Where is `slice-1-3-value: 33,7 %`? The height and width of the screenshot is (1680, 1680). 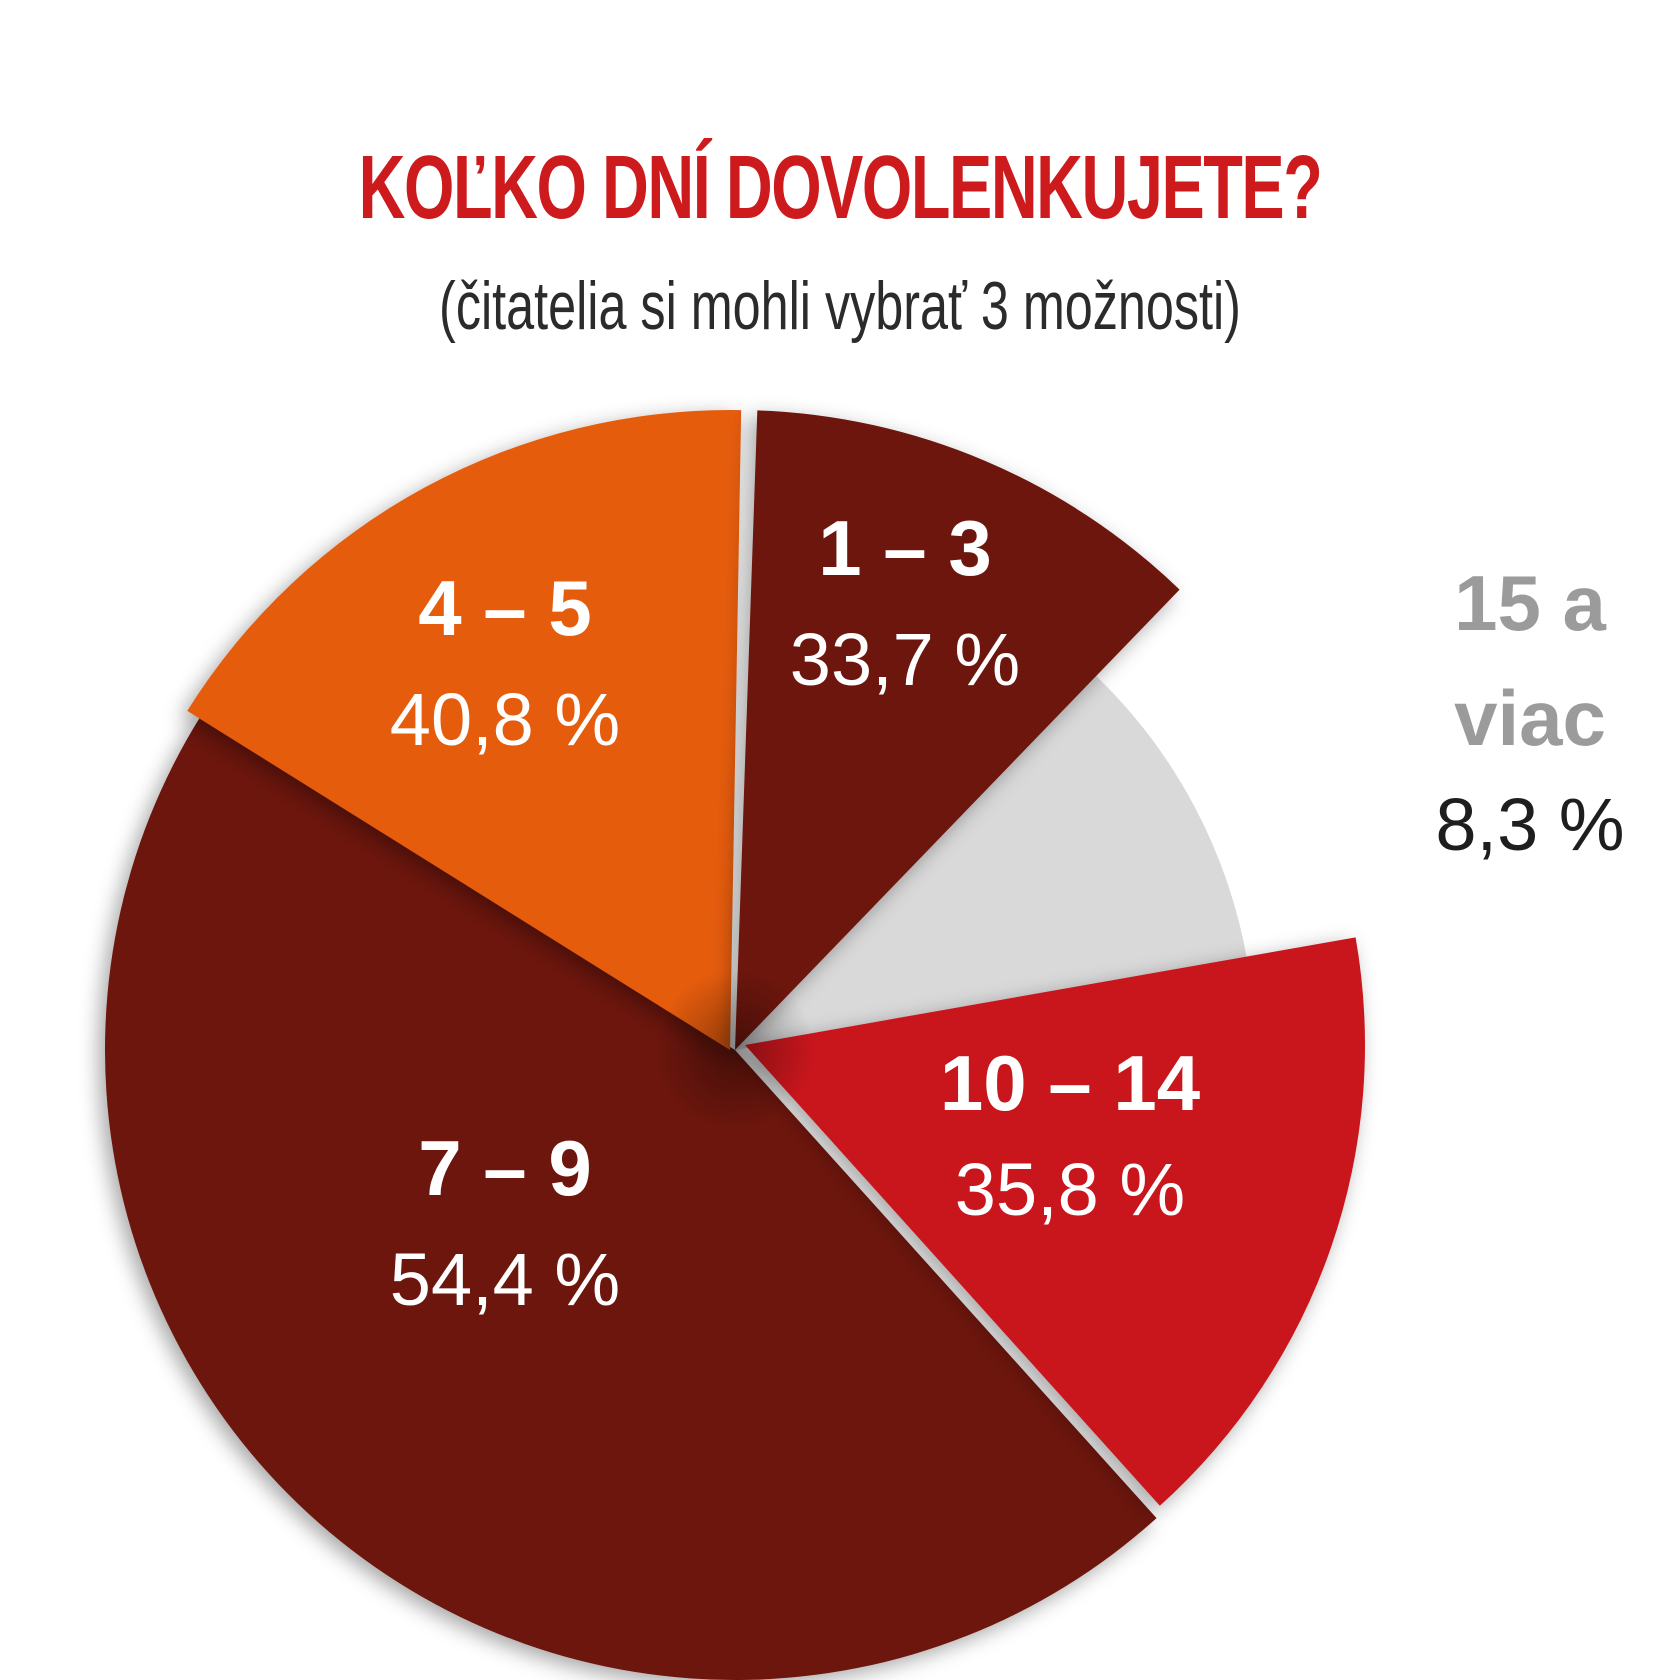 slice-1-3-value: 33,7 % is located at coordinates (905, 659).